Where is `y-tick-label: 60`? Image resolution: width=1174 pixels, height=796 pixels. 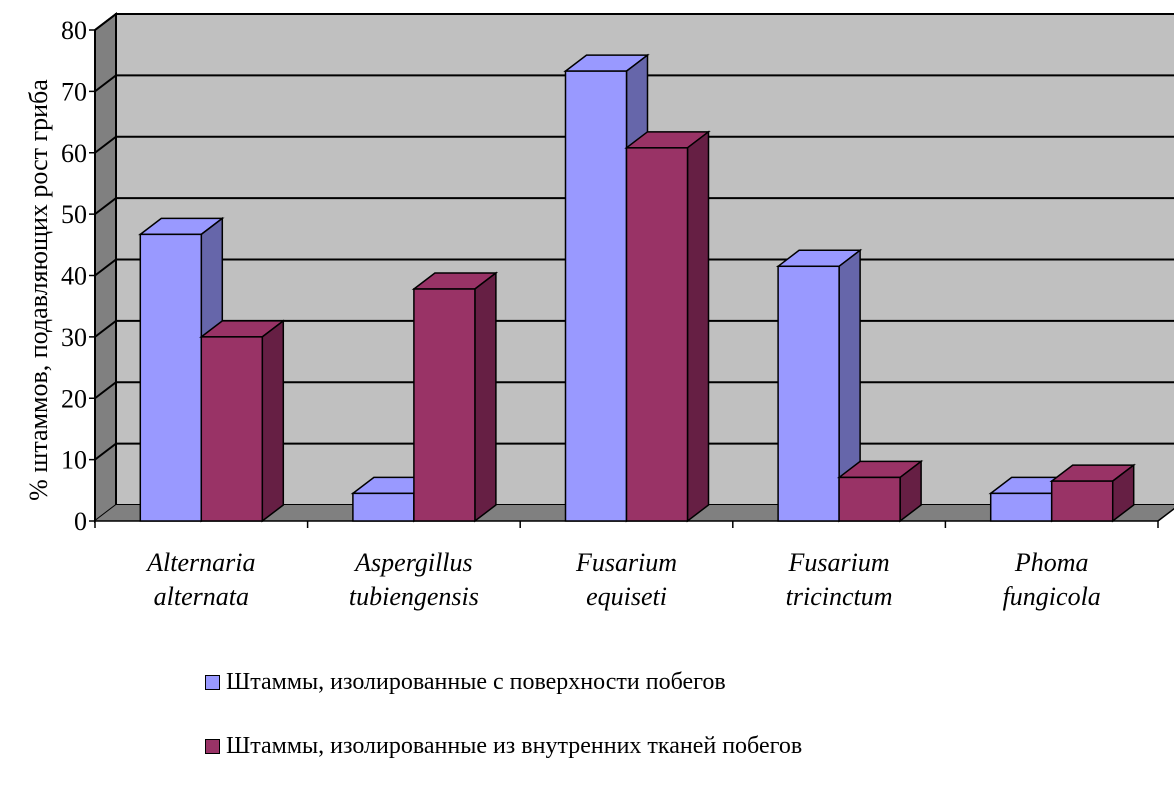
y-tick-label: 60 is located at coordinates (74, 153).